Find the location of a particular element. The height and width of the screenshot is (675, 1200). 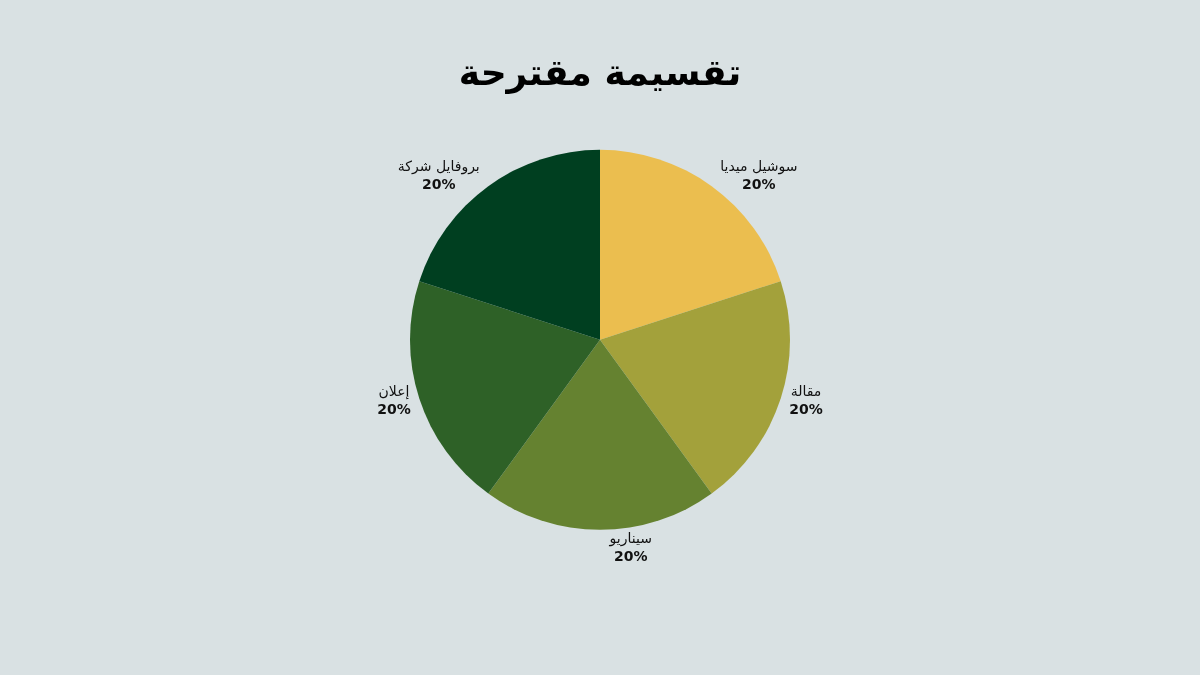

slice-label: بروفايل شركة is located at coordinates (438, 166).